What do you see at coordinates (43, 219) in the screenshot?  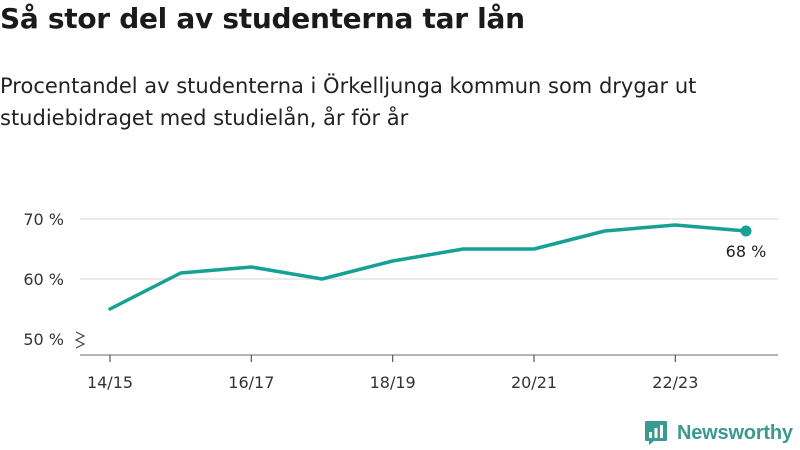 I see `y-tick-label: 70 %` at bounding box center [43, 219].